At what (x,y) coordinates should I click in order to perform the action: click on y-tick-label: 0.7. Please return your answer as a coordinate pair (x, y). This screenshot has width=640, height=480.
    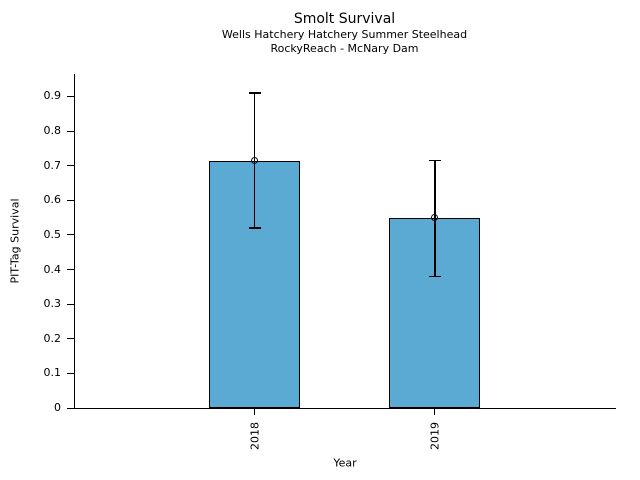
    Looking at the image, I should click on (52, 165).